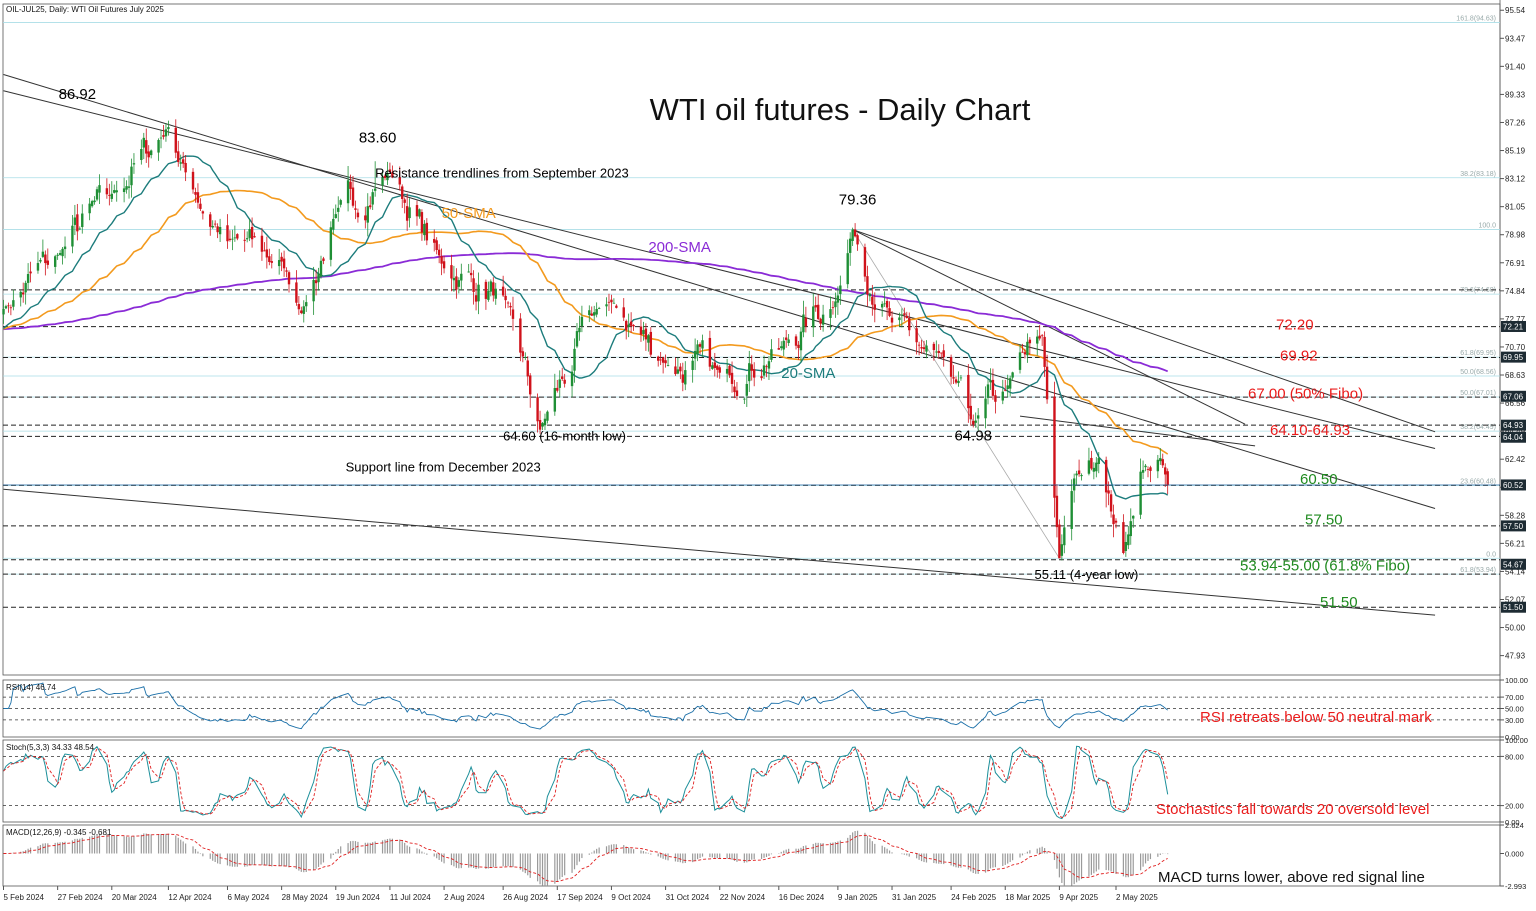 The image size is (1536, 911). Describe the element at coordinates (50, 747) in the screenshot. I see `stochastic-title: Stoch(5,3,3) 34.33 48.54` at that location.